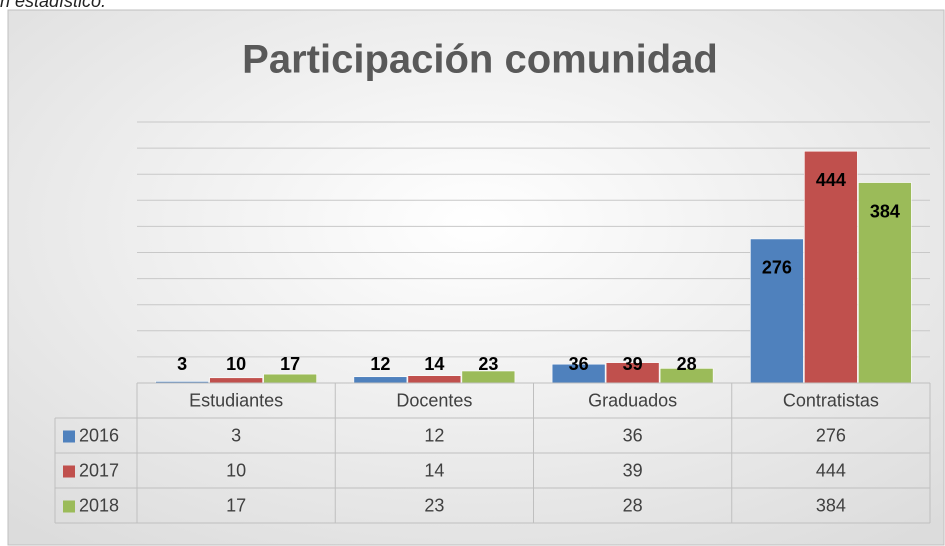 This screenshot has width=945, height=546. What do you see at coordinates (633, 435) in the screenshot?
I see `table-cell: 36` at bounding box center [633, 435].